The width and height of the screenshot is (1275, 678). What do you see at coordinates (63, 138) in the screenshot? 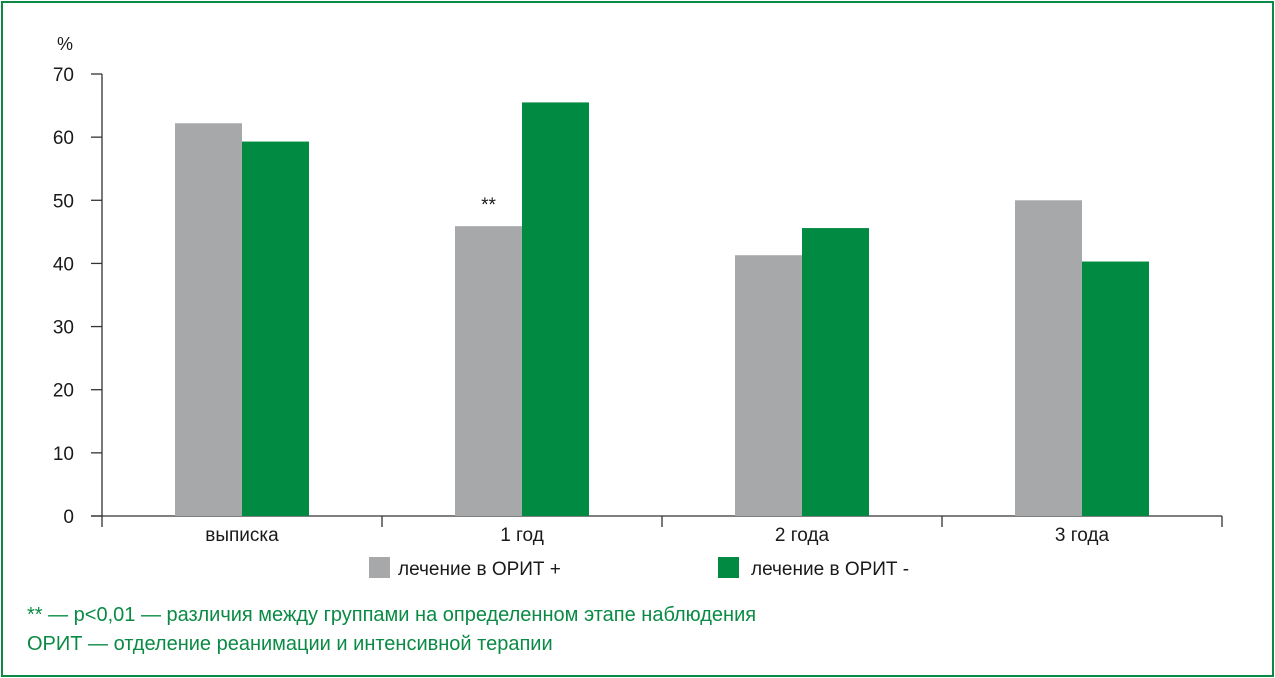
I see `y-tick-label: 60` at bounding box center [63, 138].